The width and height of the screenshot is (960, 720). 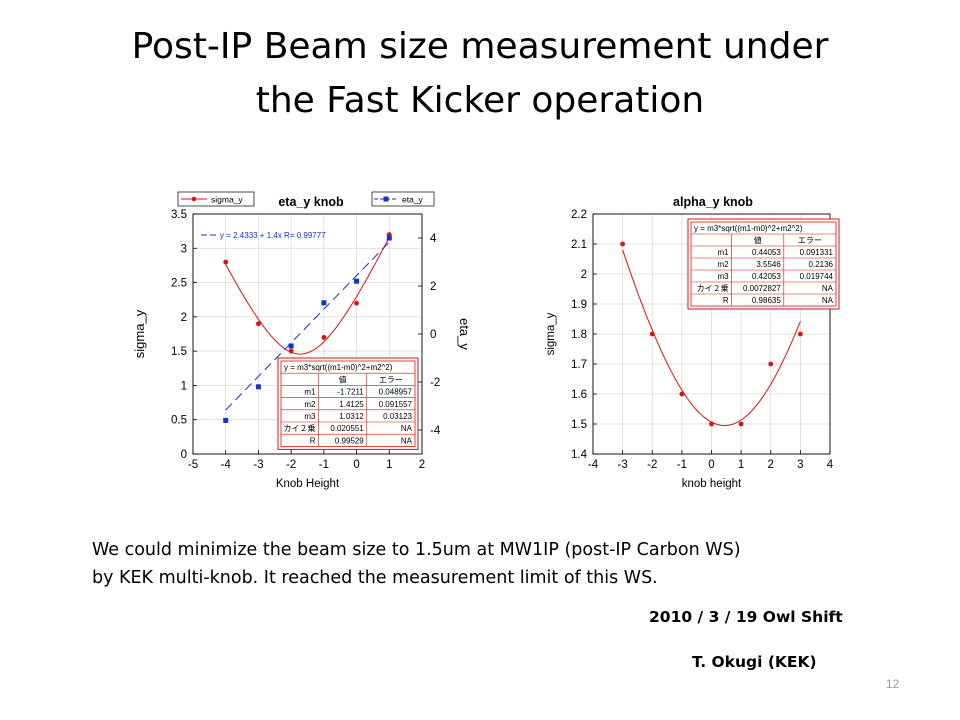 What do you see at coordinates (893, 684) in the screenshot?
I see `page-number: 12` at bounding box center [893, 684].